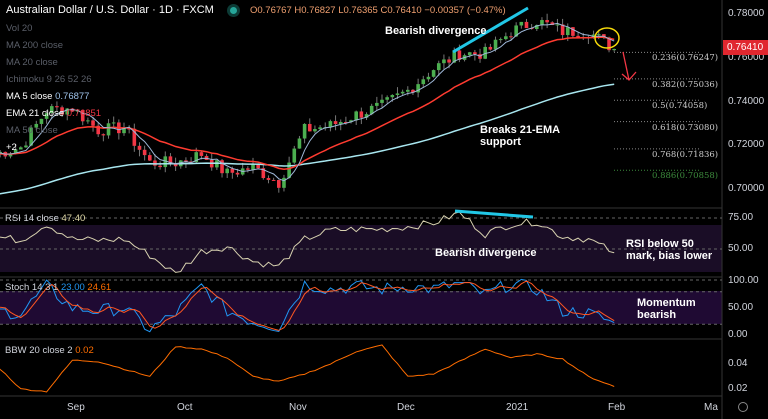 The image size is (768, 419). I want to click on stoch-k-value: 23.00, so click(73, 287).